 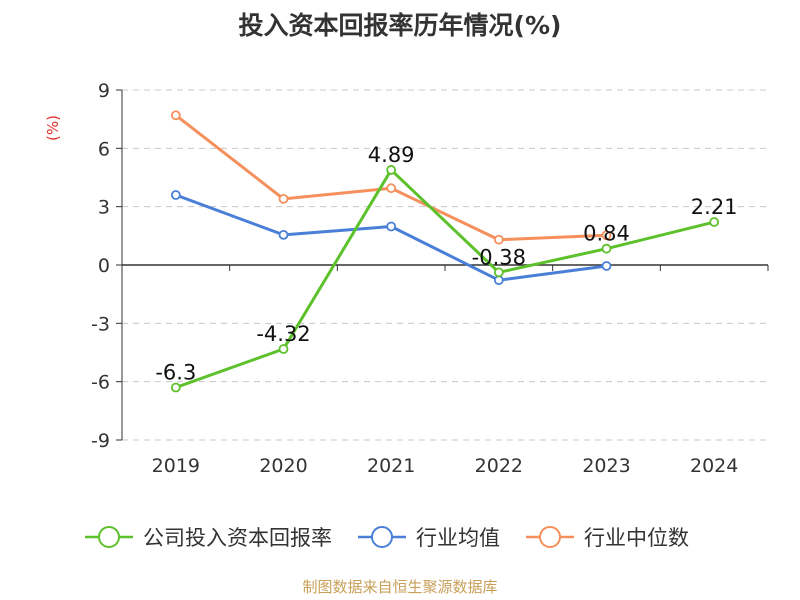 I want to click on y-tick-label: -6, so click(x=100, y=383).